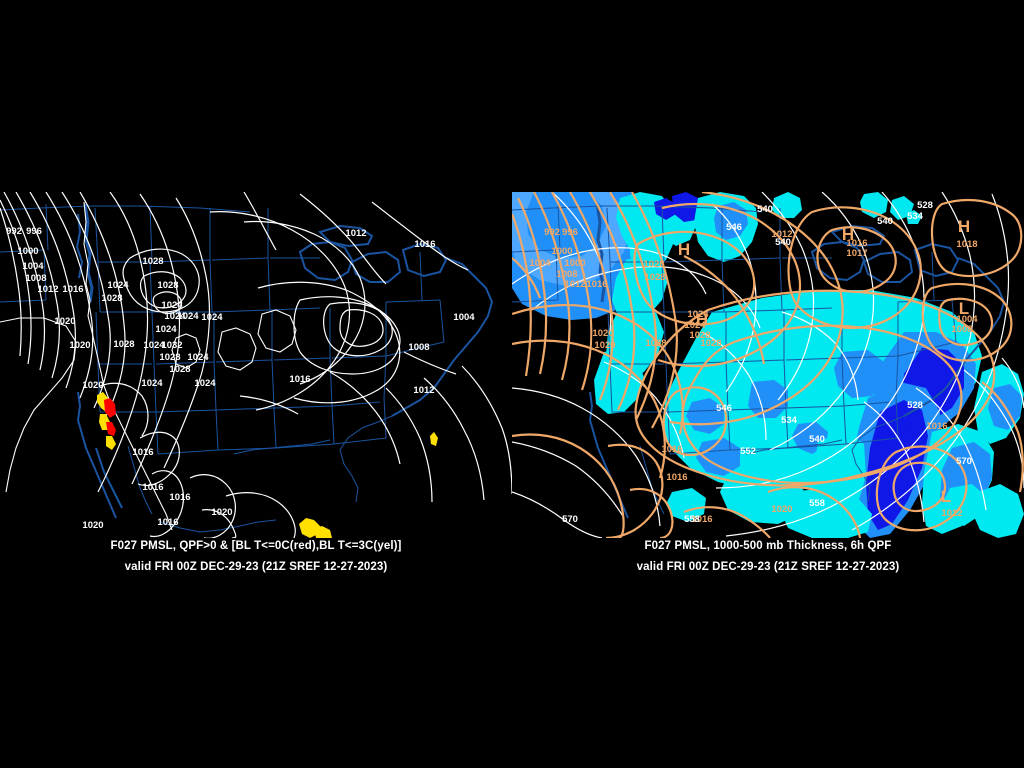  What do you see at coordinates (267, 465) in the screenshot?
I see `precip-type-patches-left` at bounding box center [267, 465].